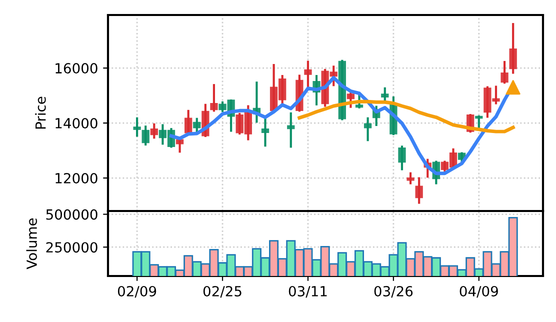  I want to click on y-tick-label: 500000, so click(72, 214).